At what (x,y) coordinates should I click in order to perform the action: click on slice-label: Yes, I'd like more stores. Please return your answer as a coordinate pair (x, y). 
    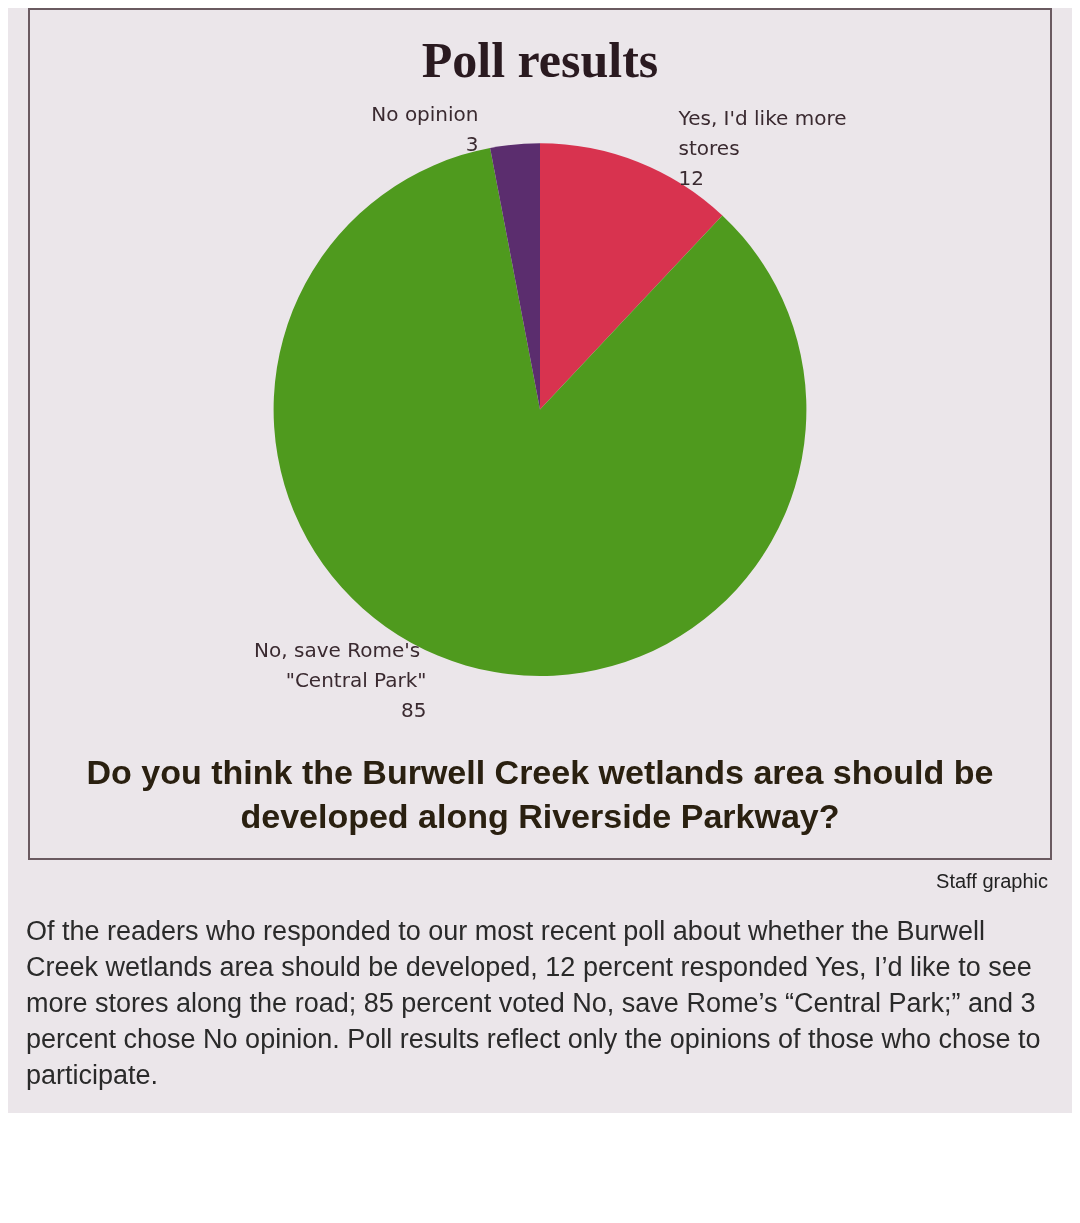
    Looking at the image, I should click on (765, 132).